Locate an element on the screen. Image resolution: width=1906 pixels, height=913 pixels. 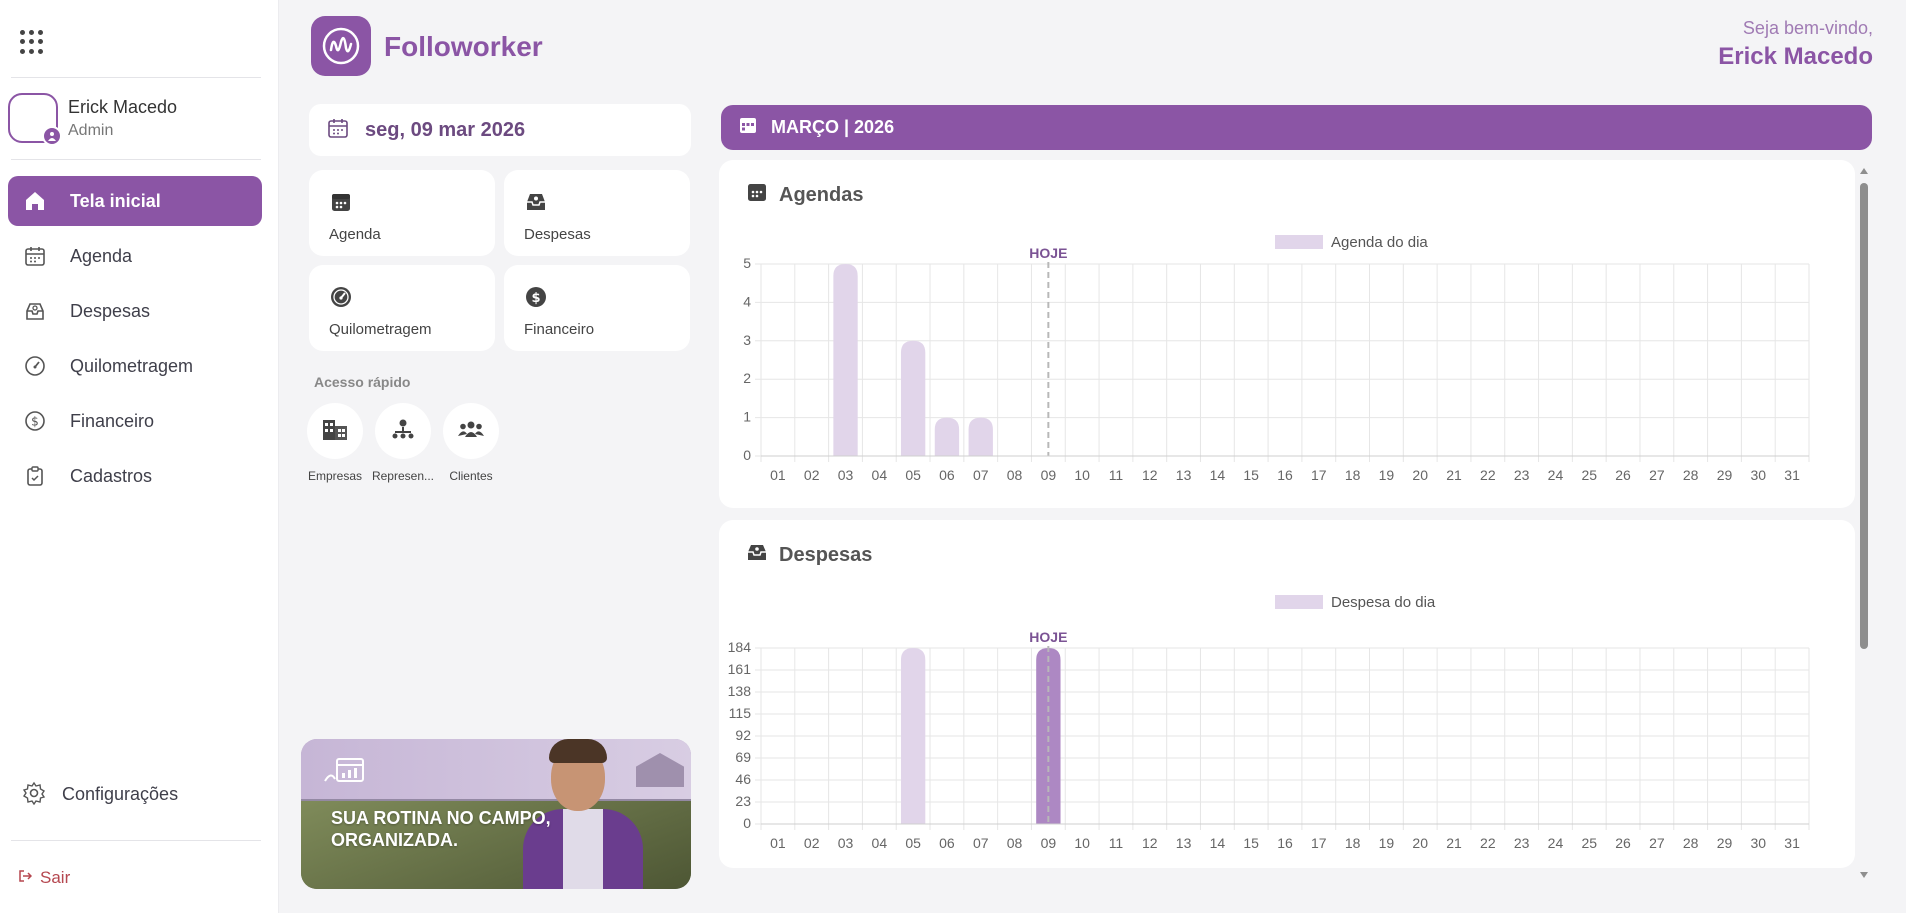
user-badge-icon is located at coordinates (52, 136).